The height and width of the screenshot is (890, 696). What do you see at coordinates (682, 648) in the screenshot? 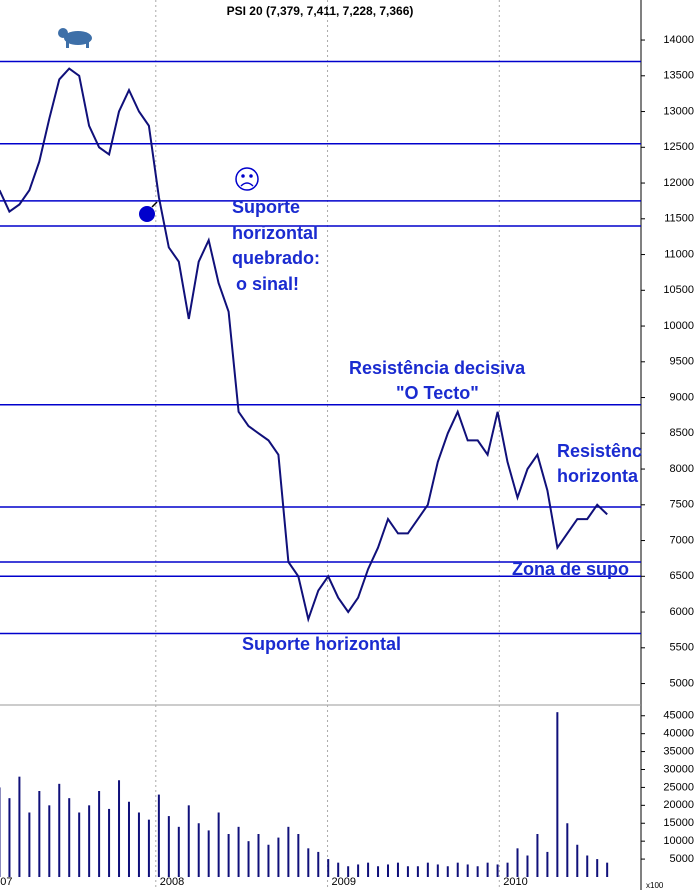
I see `y-tick-label: 5500` at bounding box center [682, 648].